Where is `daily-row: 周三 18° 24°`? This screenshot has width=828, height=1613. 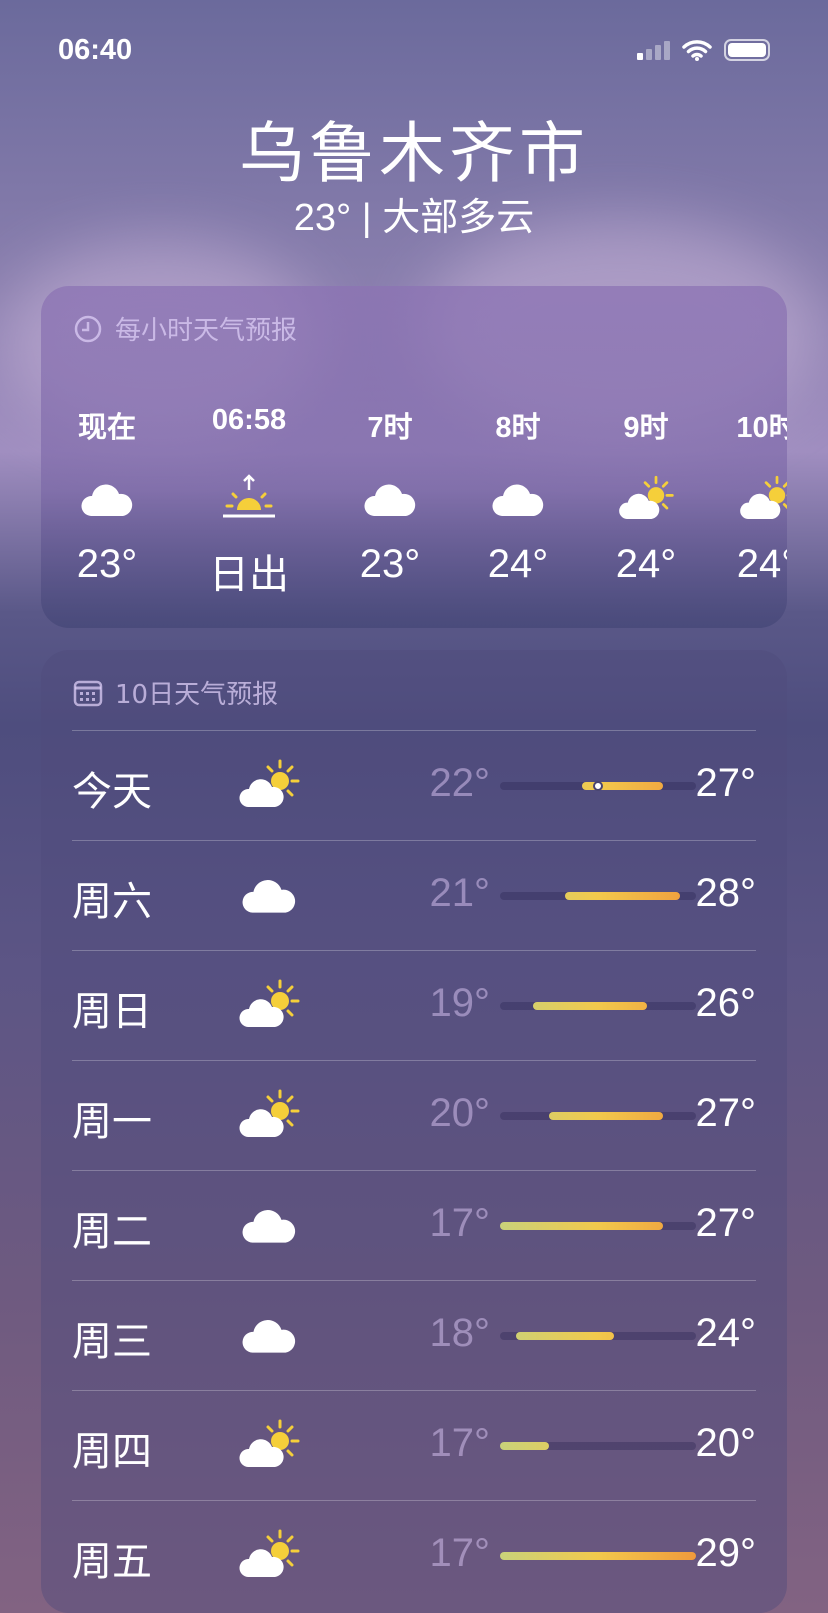 daily-row: 周三 18° 24° is located at coordinates (414, 1335).